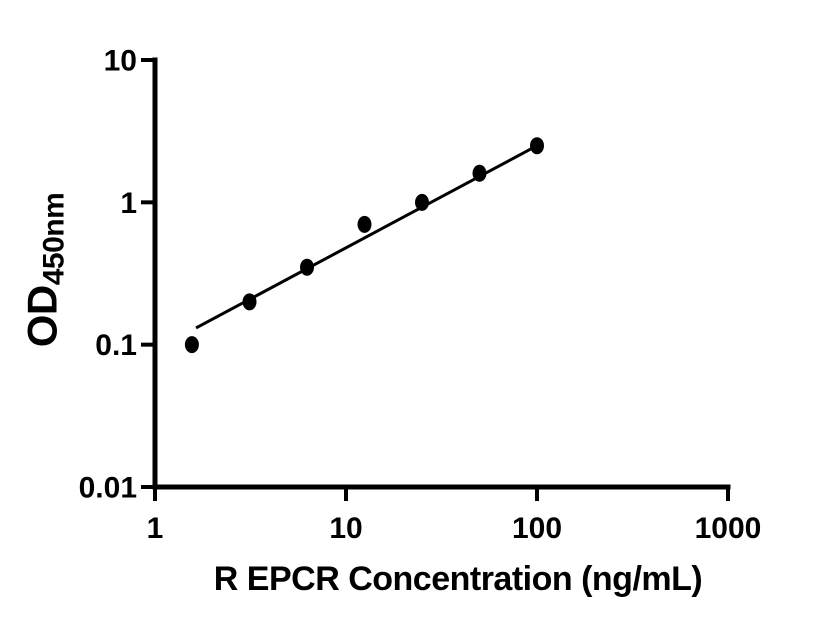 The height and width of the screenshot is (640, 816). I want to click on y-tick-label: 10, so click(120, 61).